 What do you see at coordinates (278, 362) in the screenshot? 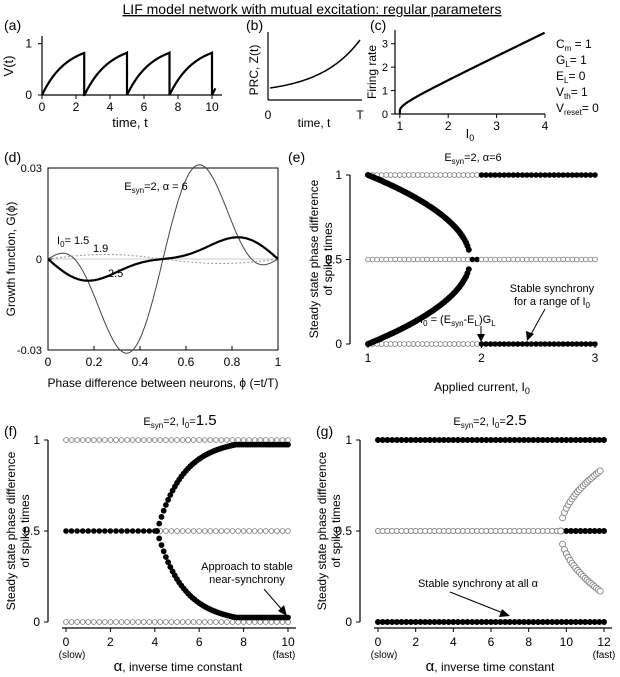
I see `panel-d-xtick-label: 1` at bounding box center [278, 362].